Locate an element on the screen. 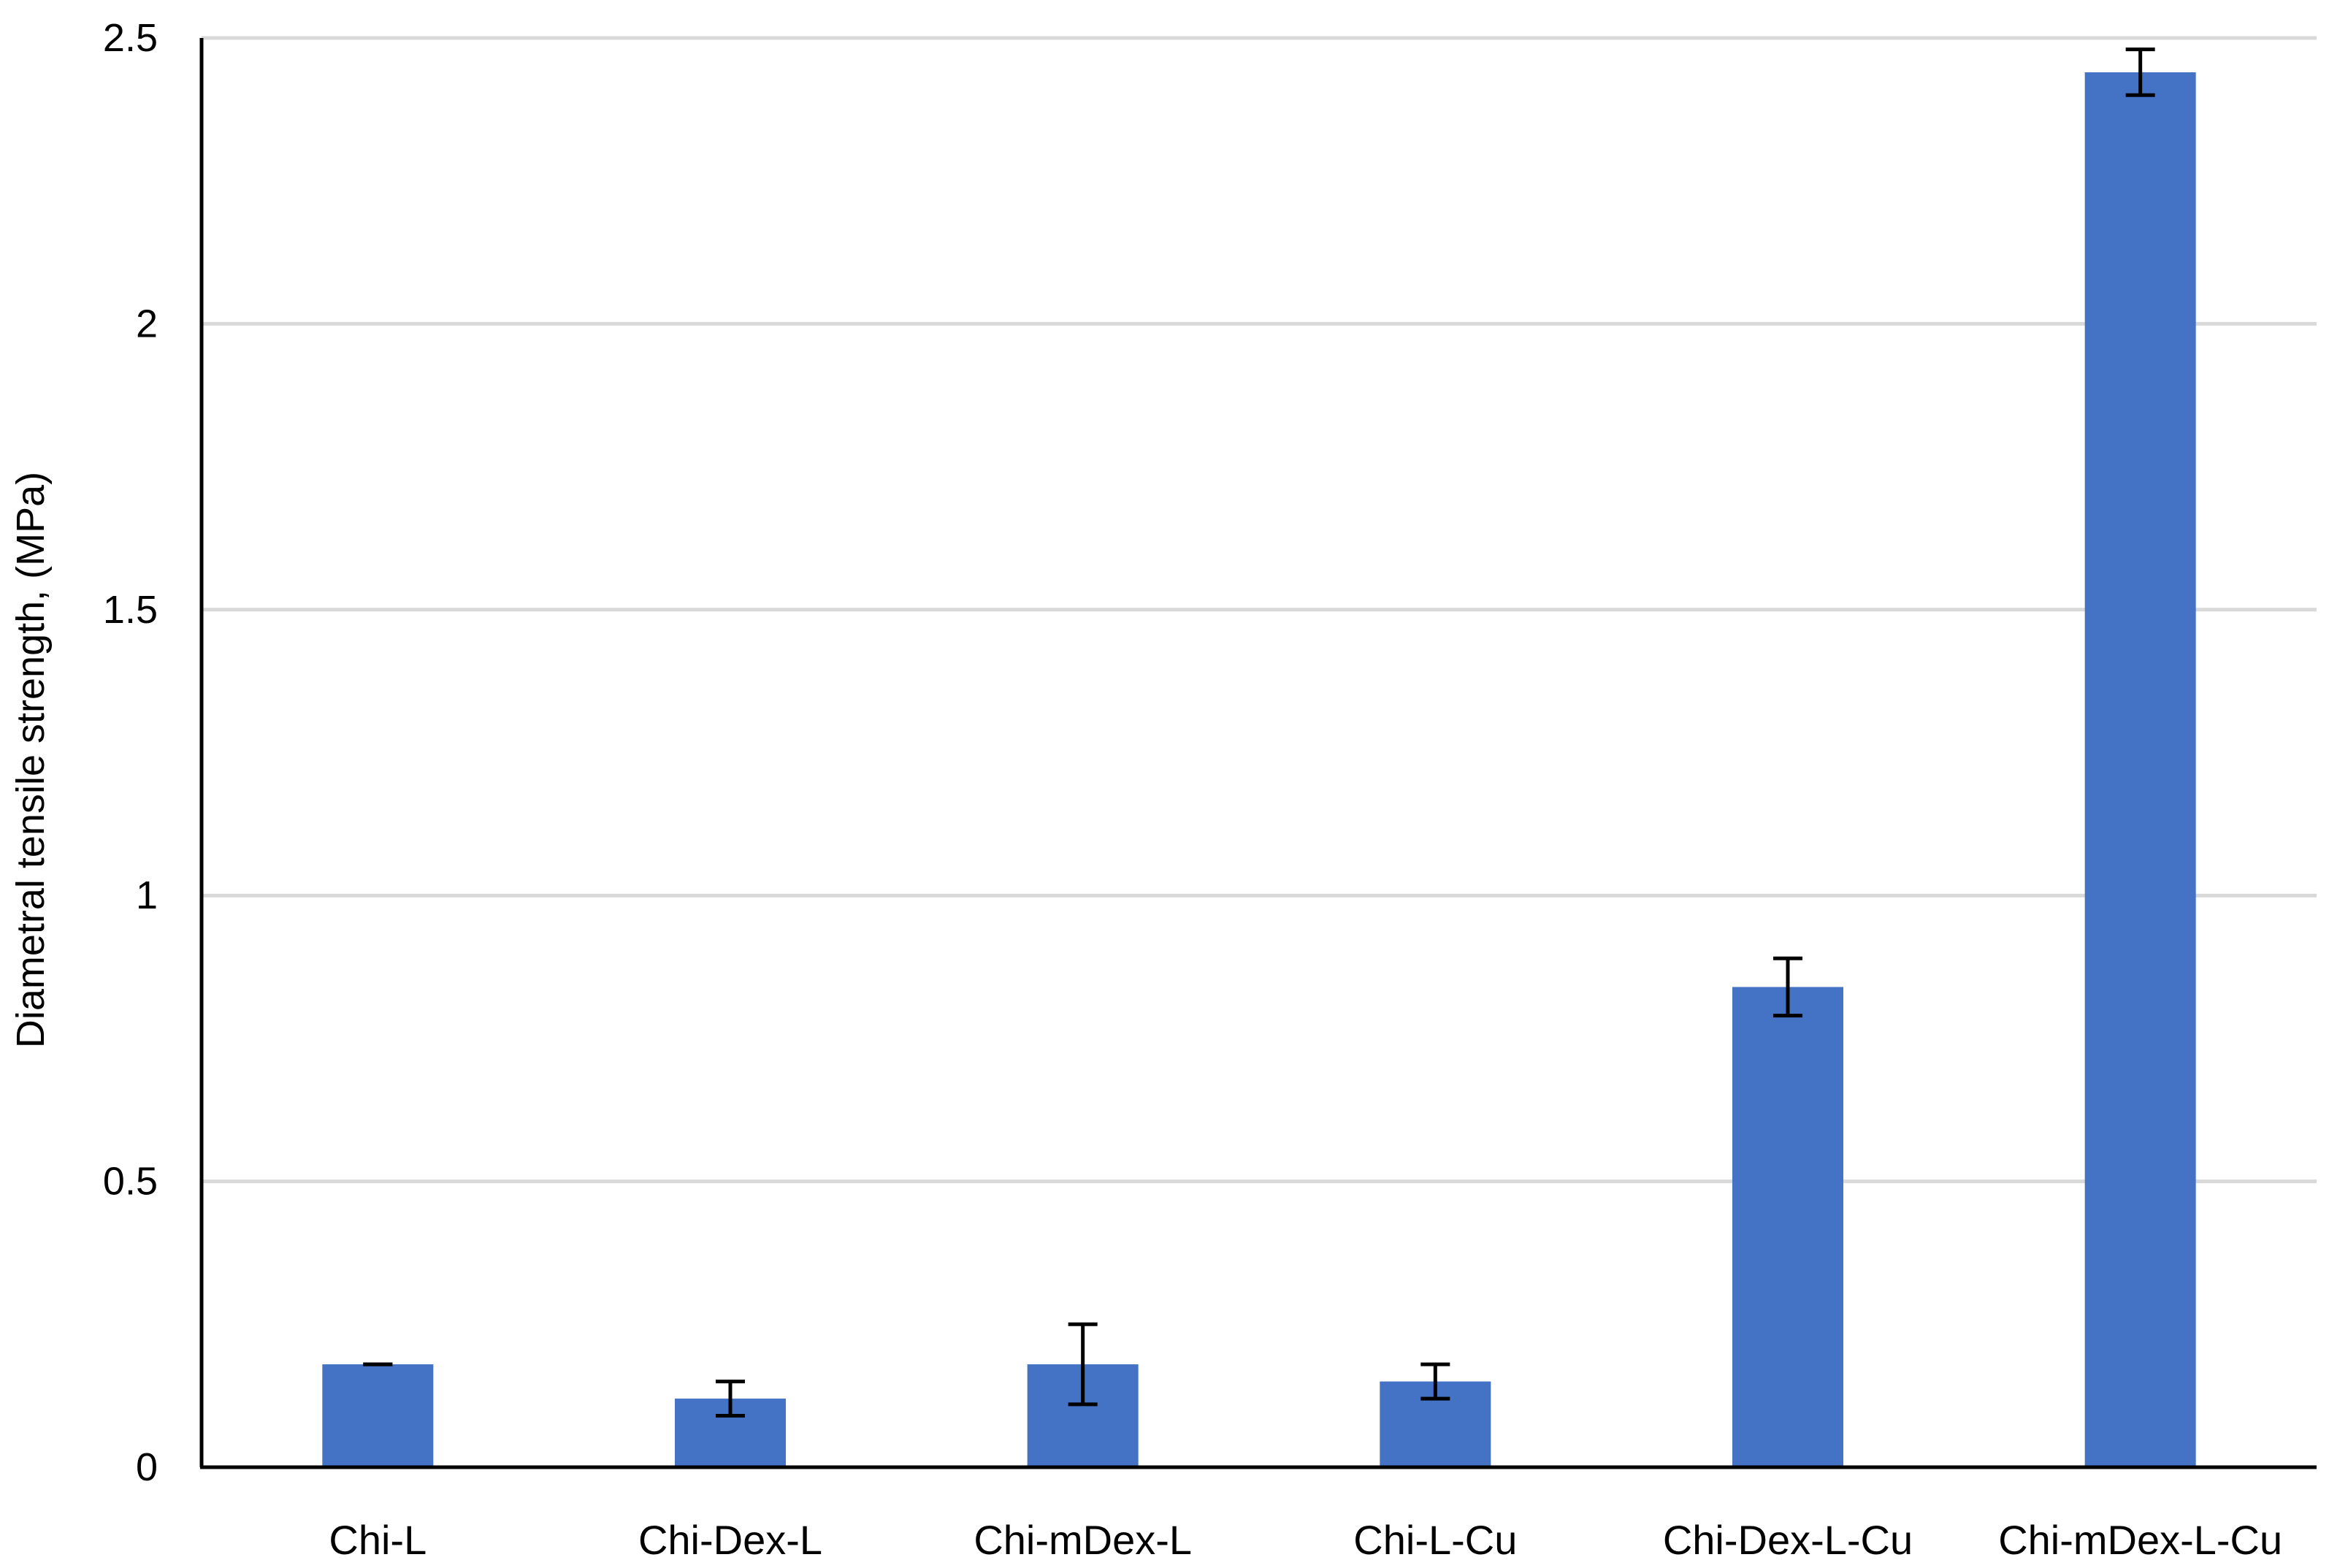  bar-chi-dex-l-cu is located at coordinates (1787, 1227).